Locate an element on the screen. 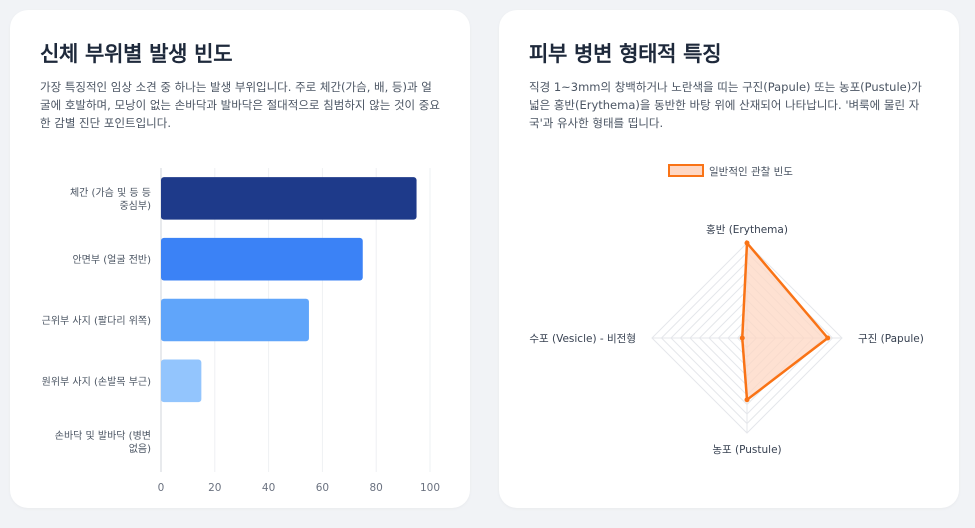  x-tick-label: 20 is located at coordinates (214, 488).